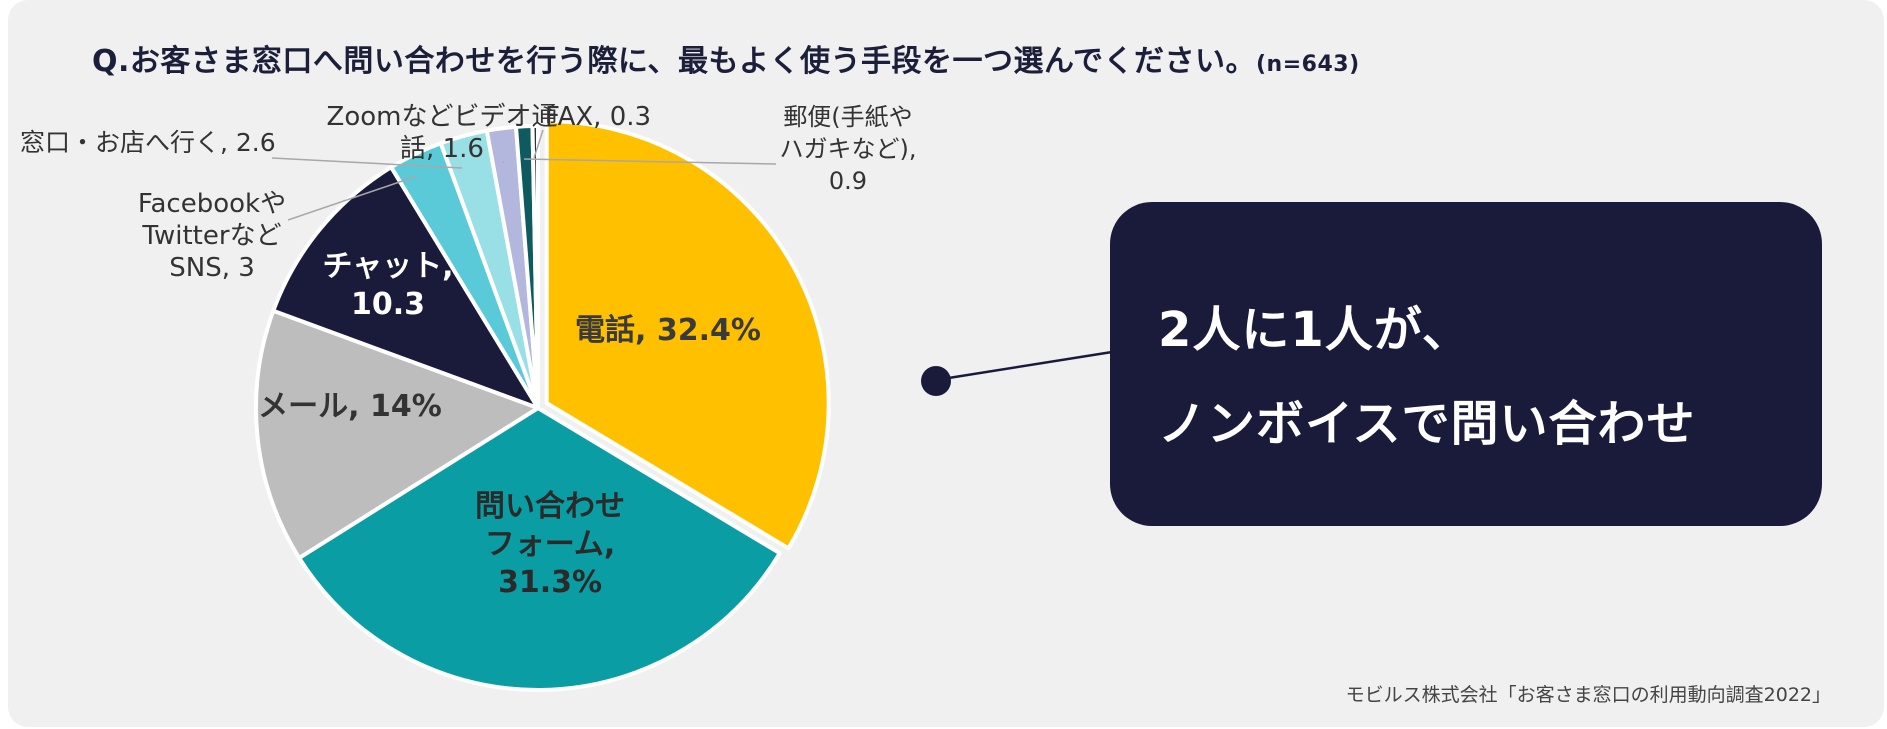  What do you see at coordinates (148, 142) in the screenshot?
I see `slice-label-6: 窓口・お店へ行く, 2.6` at bounding box center [148, 142].